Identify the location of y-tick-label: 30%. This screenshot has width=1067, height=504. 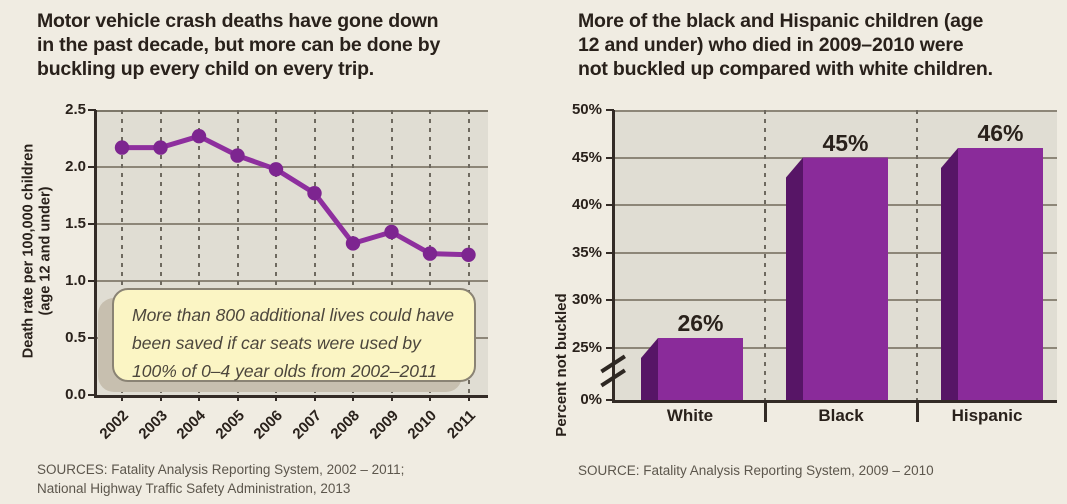
(586, 299).